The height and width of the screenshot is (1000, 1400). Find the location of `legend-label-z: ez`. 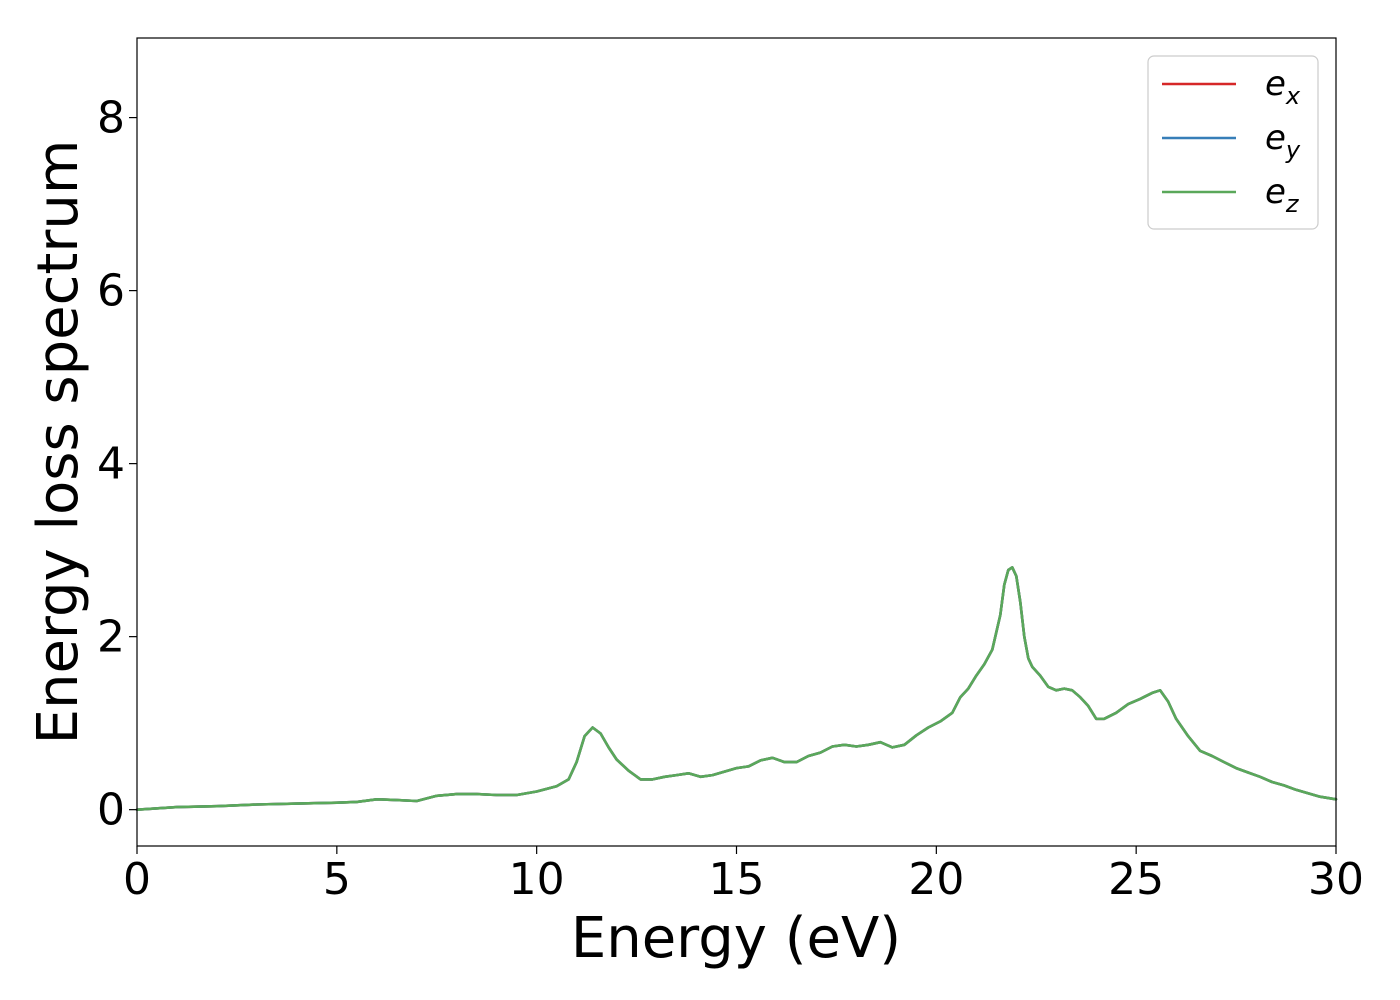

legend-label-z: ez is located at coordinates (1282, 195).